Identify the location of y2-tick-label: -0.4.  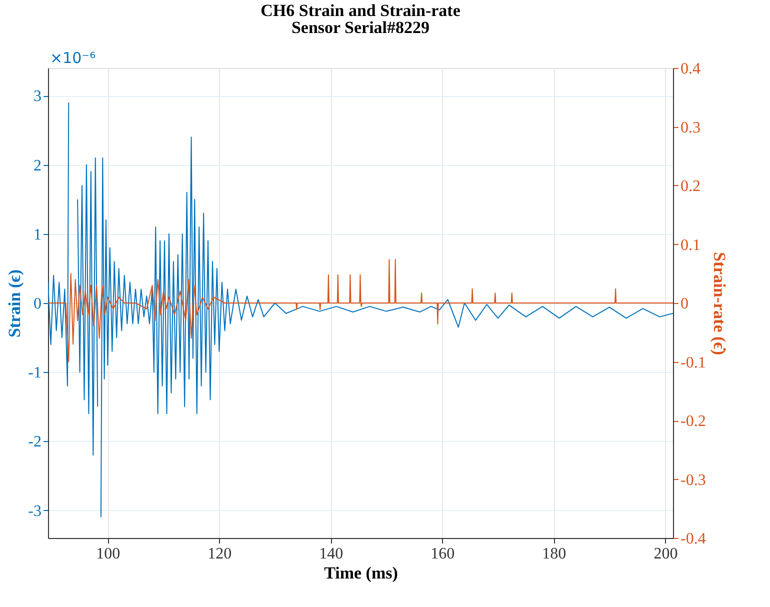
(693, 539).